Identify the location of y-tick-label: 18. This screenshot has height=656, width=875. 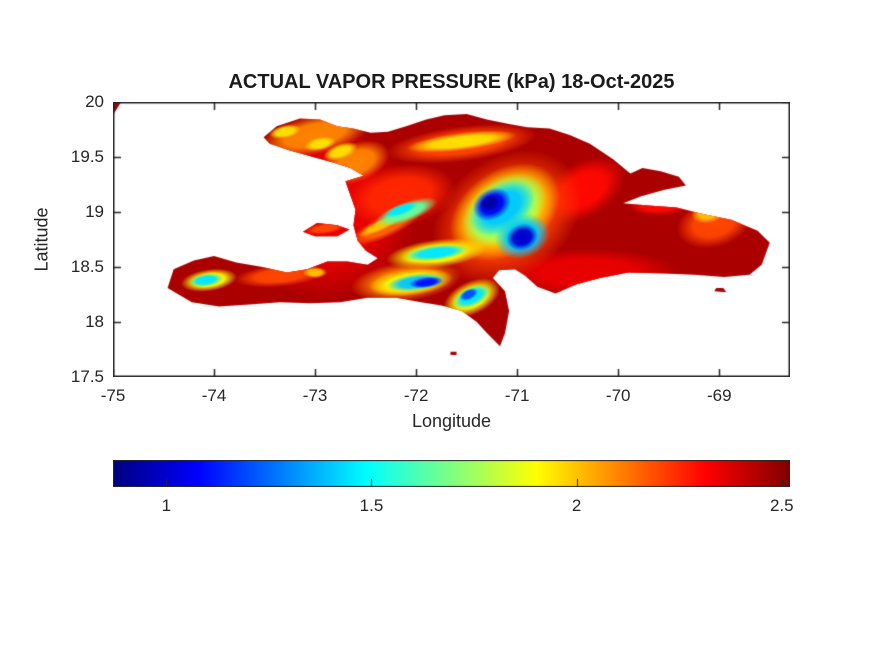
(94, 321).